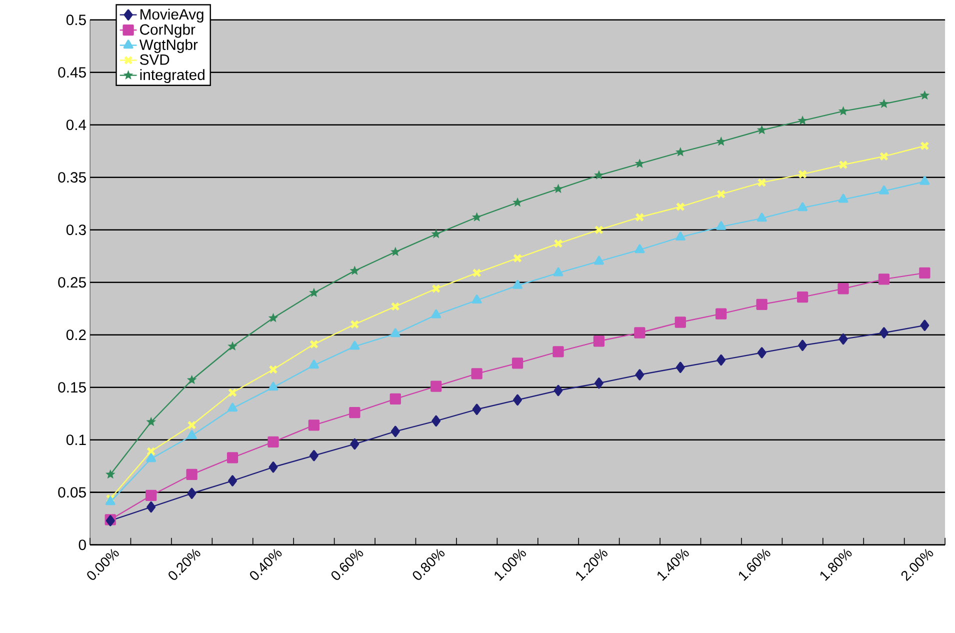 The image size is (955, 633). I want to click on y-tick-label: 0, so click(82, 544).